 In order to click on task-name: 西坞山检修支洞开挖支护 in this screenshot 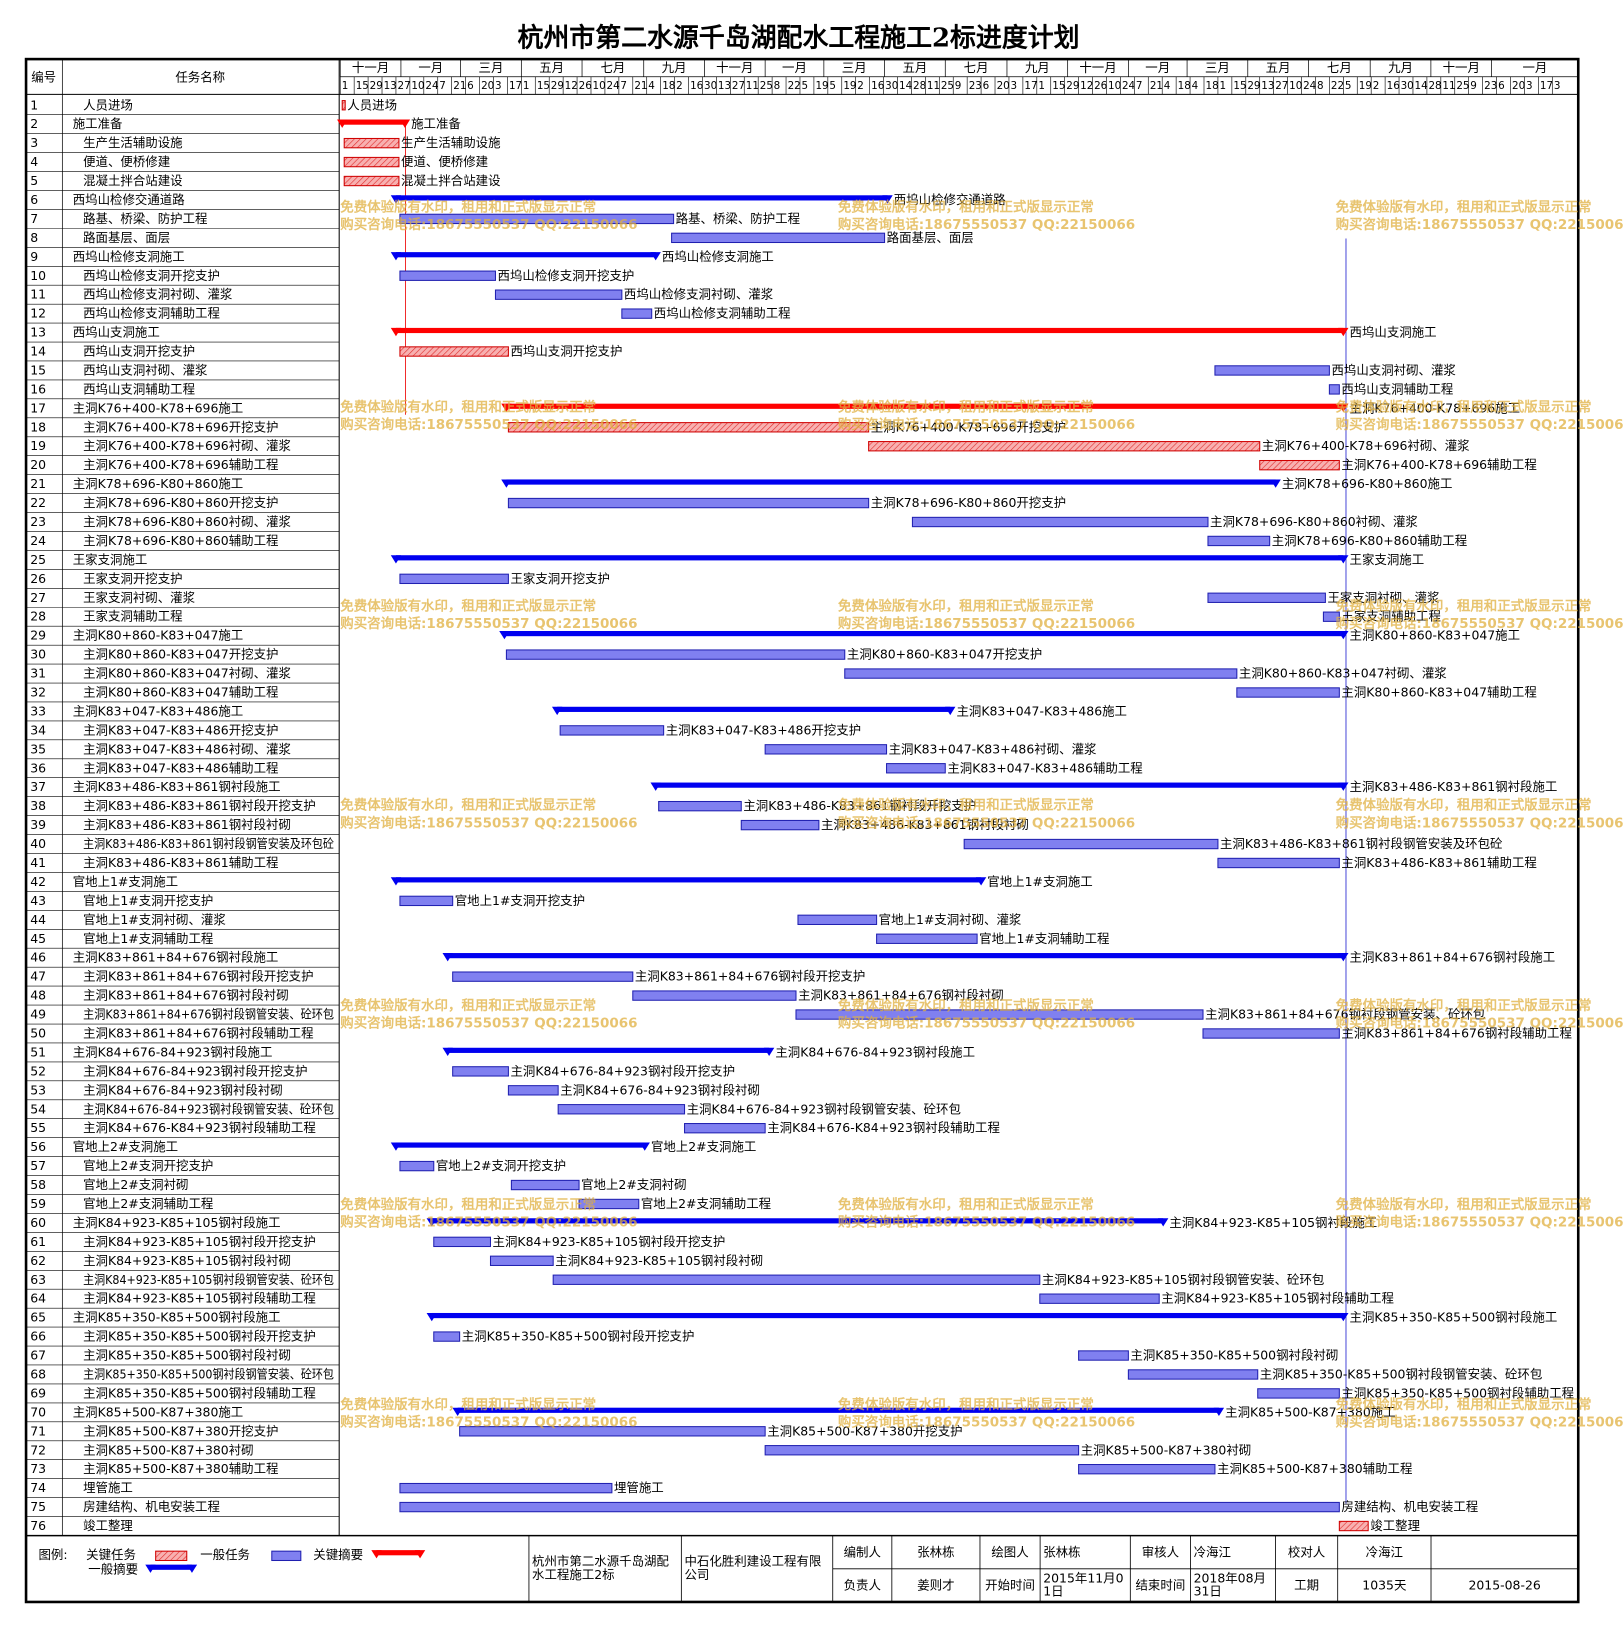, I will do `click(151, 275)`.